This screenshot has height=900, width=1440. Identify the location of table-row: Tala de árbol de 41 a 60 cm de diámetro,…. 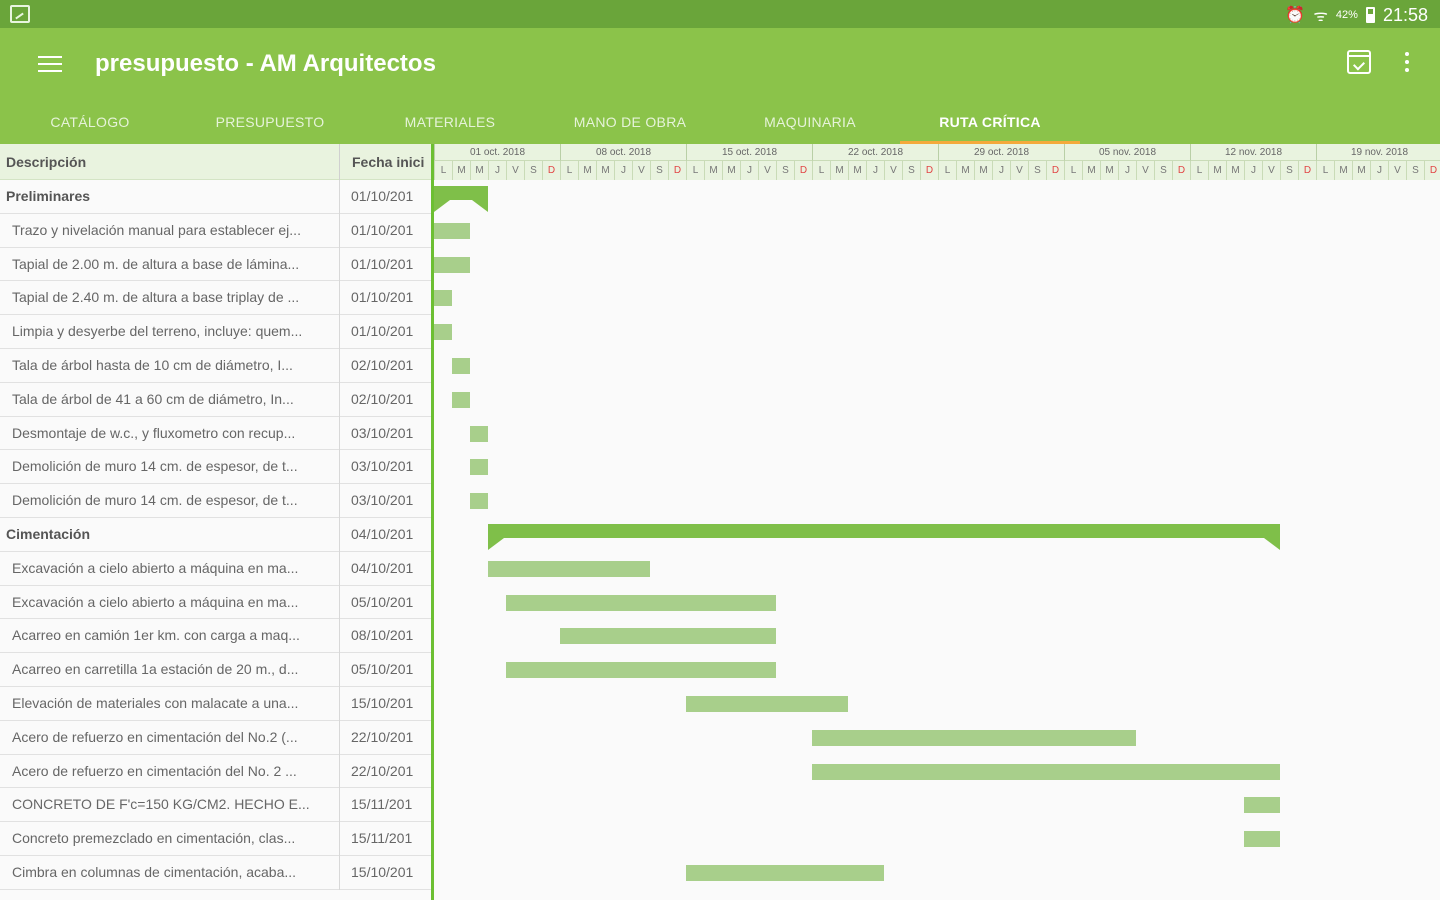
(216, 399).